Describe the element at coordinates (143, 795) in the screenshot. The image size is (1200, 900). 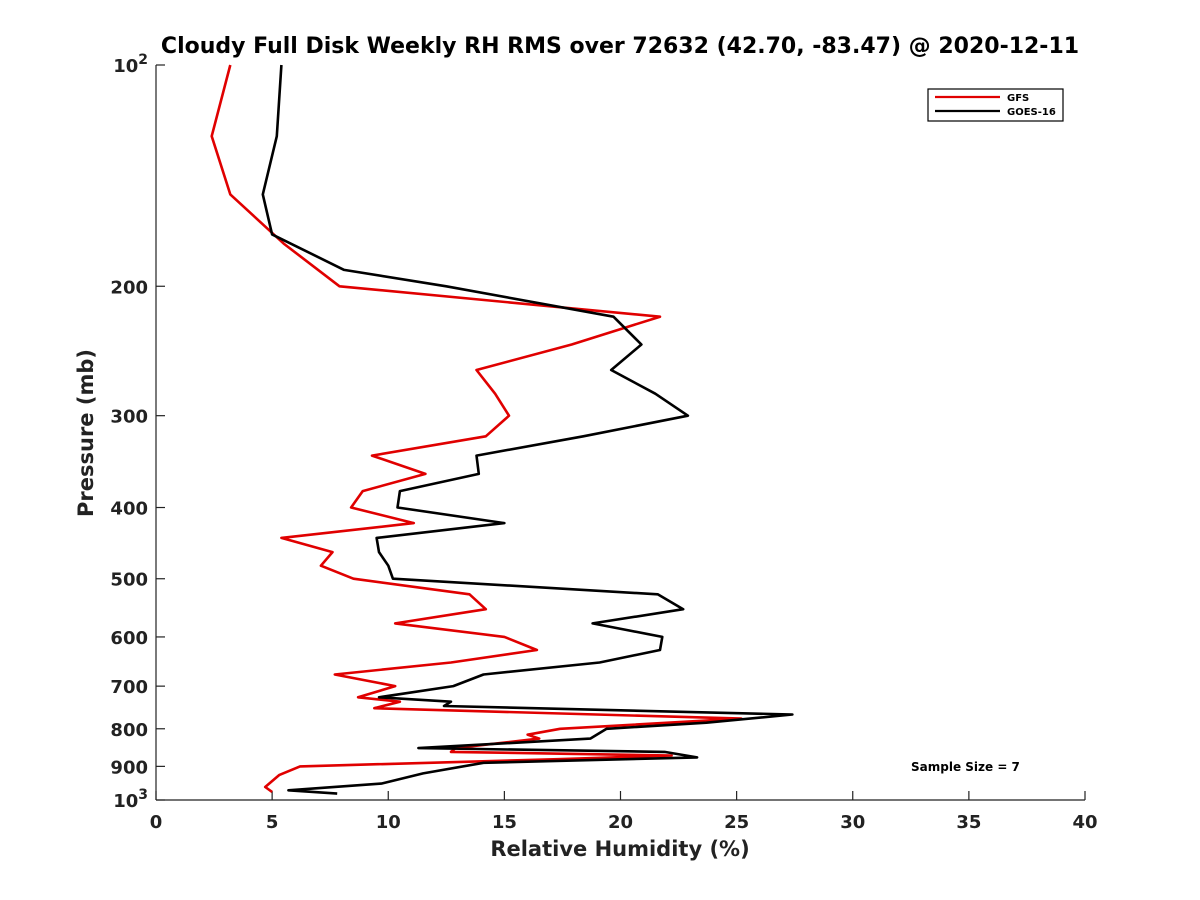
I see `y-tick-label-exponent: 3` at that location.